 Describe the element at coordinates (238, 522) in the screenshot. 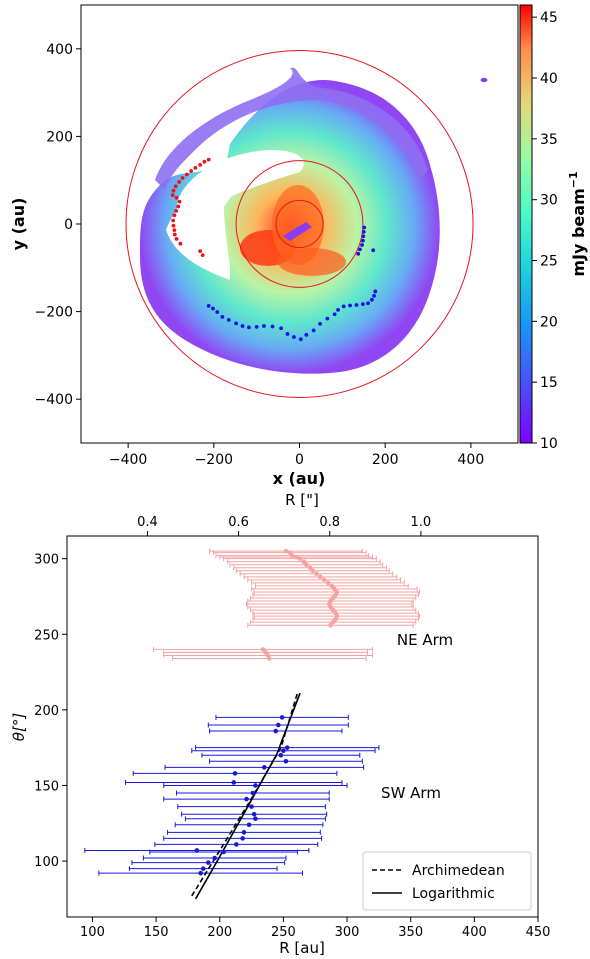

I see `bottom-top-tick-label: 0.6` at that location.